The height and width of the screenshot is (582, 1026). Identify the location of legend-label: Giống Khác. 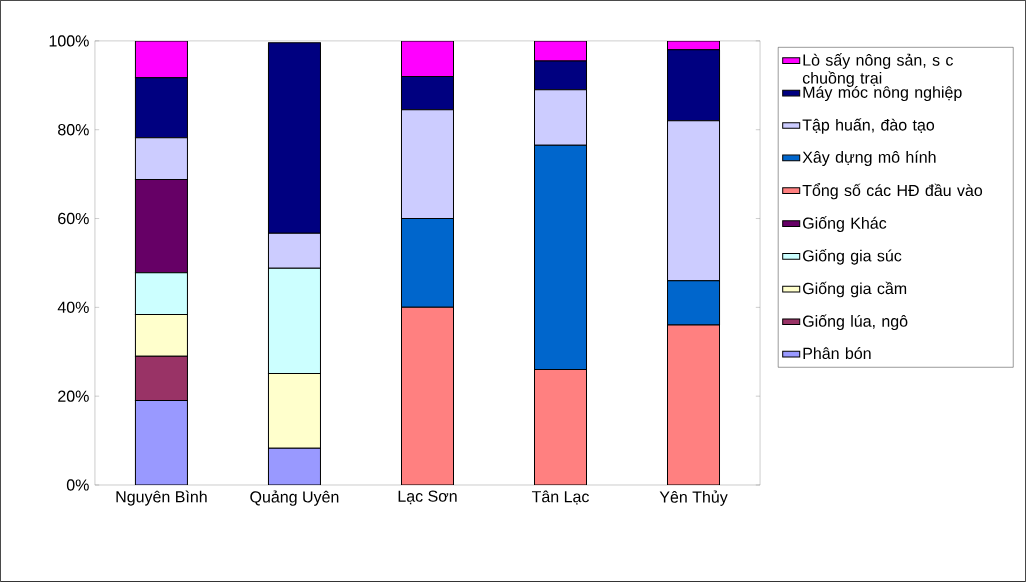
(845, 224).